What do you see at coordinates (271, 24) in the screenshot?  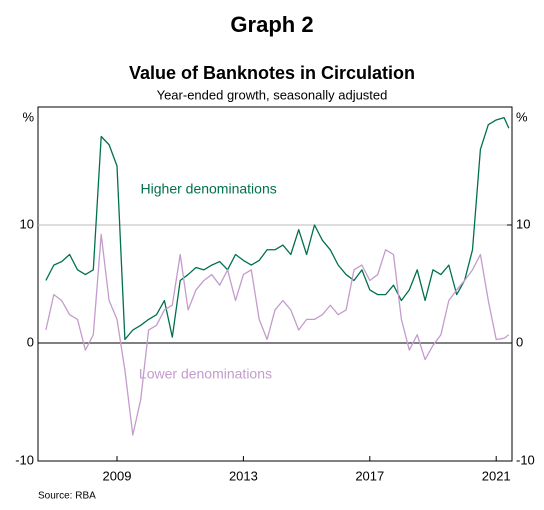 I see `graph-number: Graph 2` at bounding box center [271, 24].